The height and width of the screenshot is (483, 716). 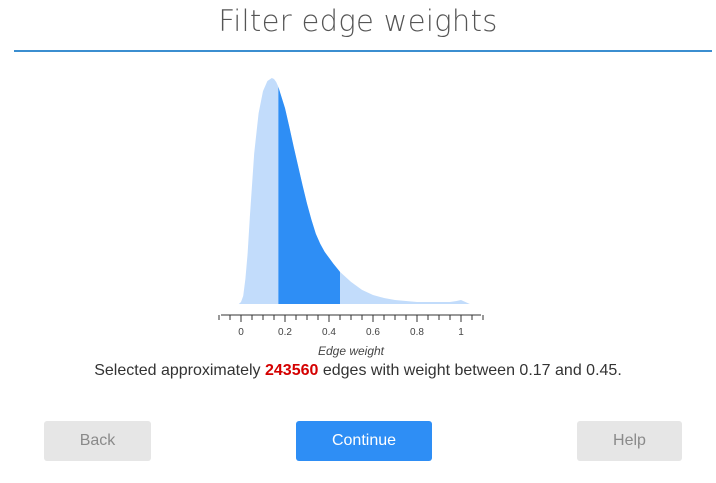 I want to click on tick-label: 1, so click(x=461, y=332).